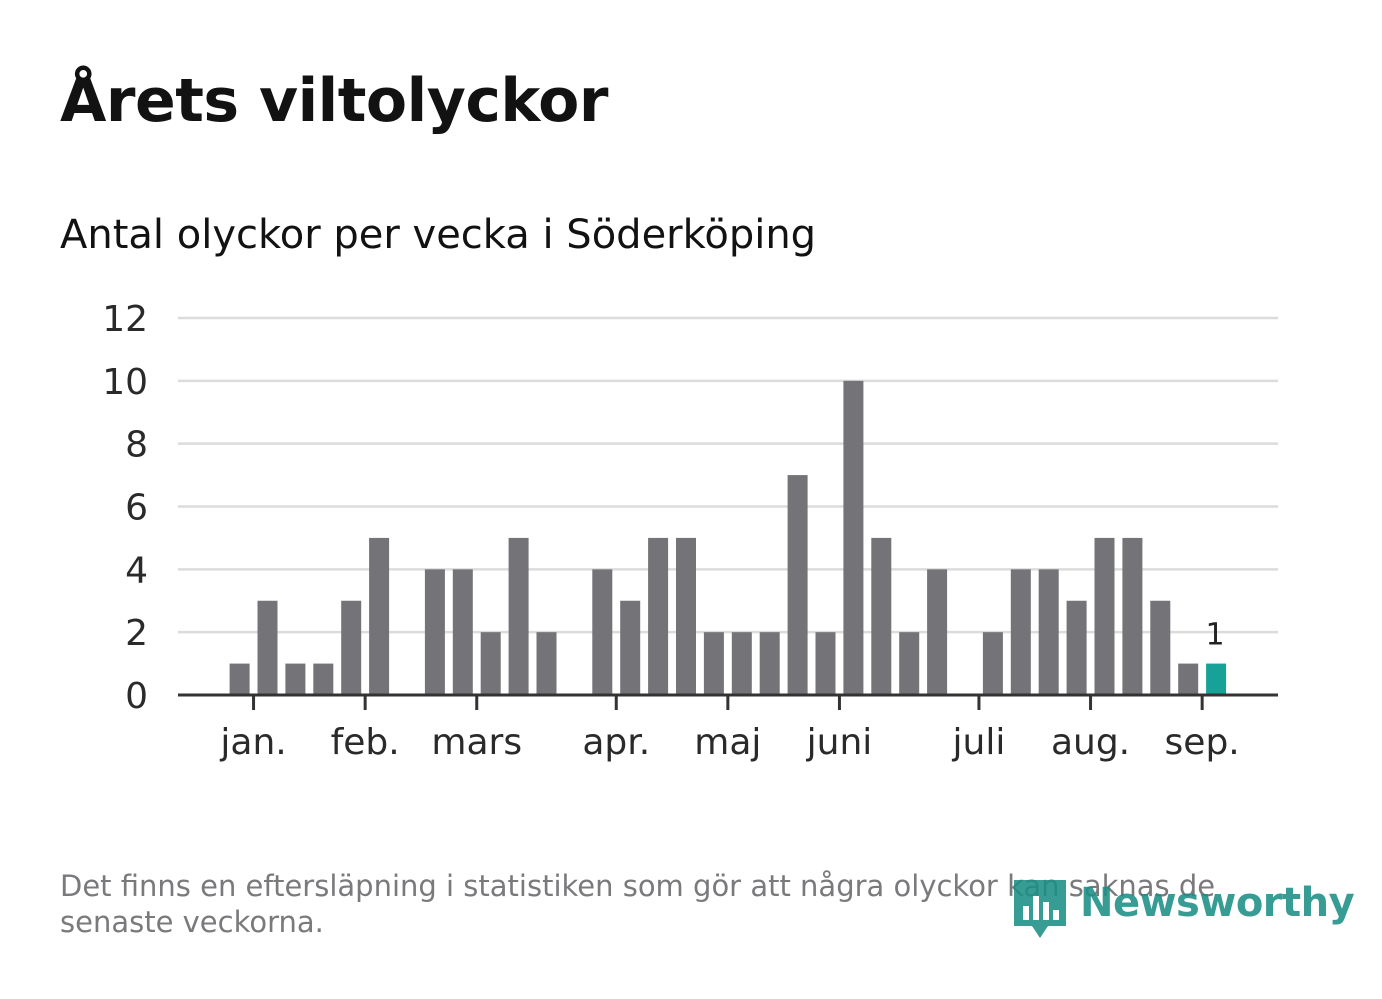  What do you see at coordinates (125, 319) in the screenshot?
I see `y-tick-label: 12` at bounding box center [125, 319].